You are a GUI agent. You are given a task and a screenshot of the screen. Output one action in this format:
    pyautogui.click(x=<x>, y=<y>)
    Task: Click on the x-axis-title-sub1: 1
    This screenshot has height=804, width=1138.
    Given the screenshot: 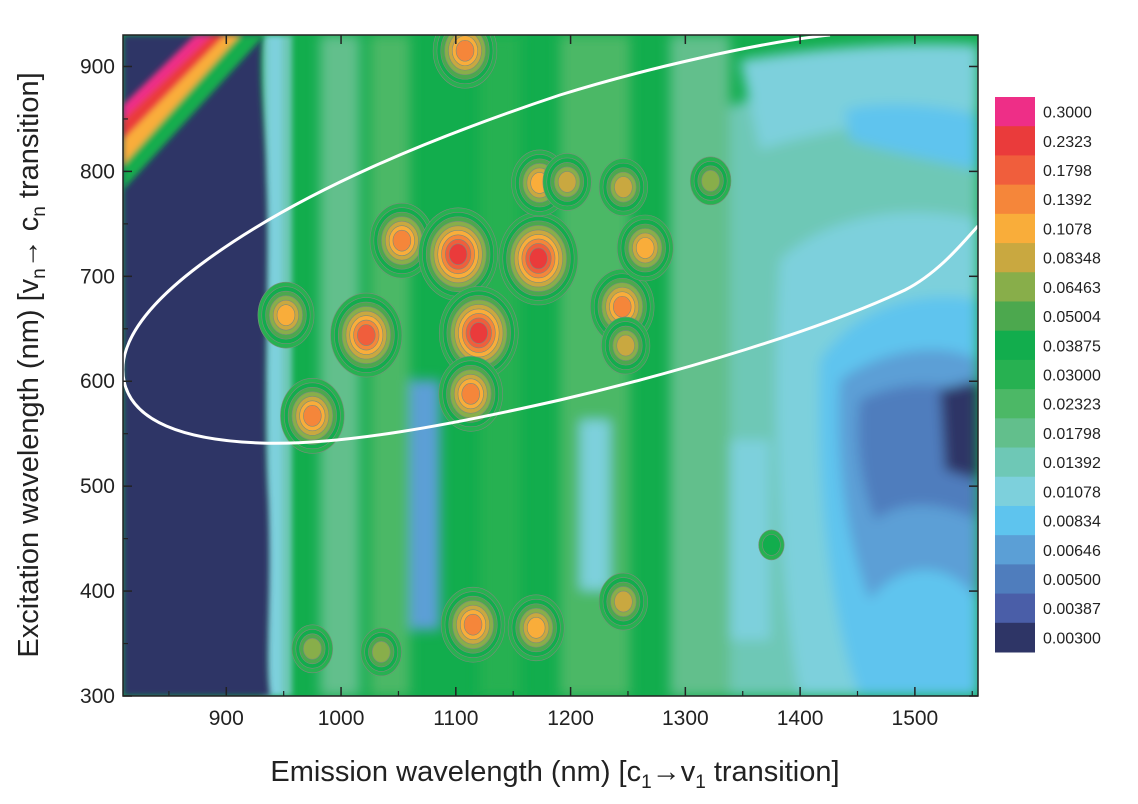 What is the action you would take?
    pyautogui.click(x=646, y=782)
    